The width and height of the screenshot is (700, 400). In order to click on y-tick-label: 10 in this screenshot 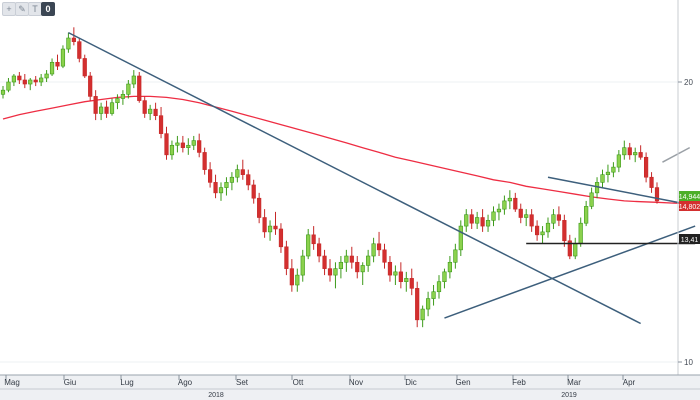, I will do `click(688, 362)`.